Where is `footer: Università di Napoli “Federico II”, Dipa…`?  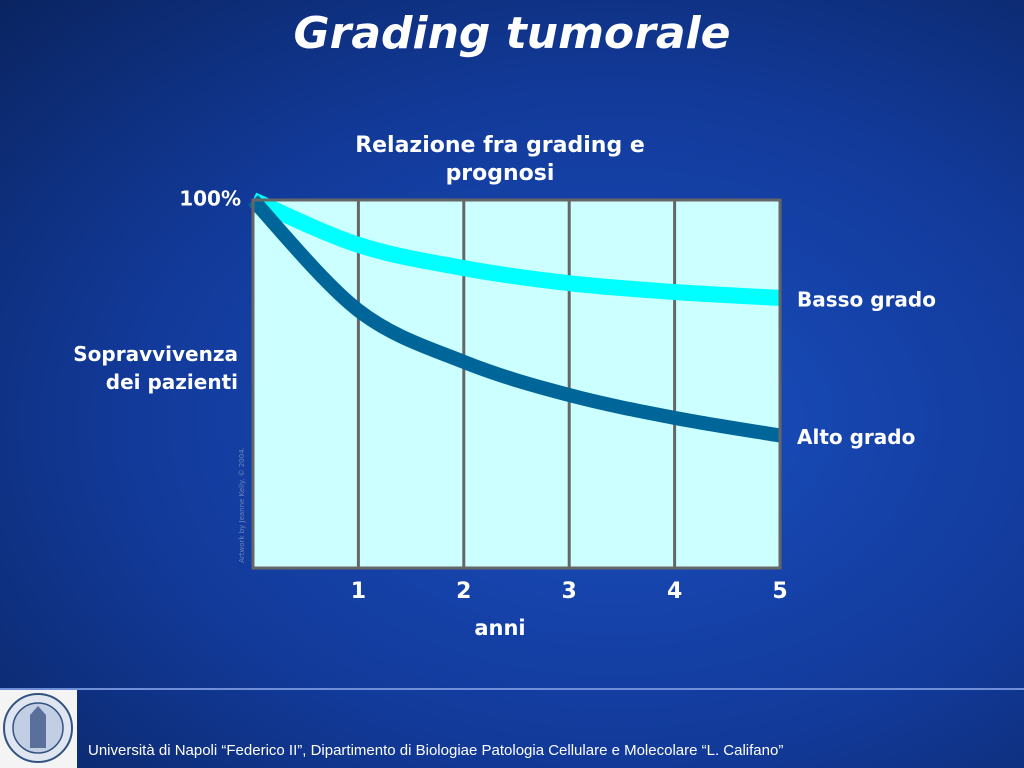
footer: Università di Napoli “Federico II”, Dipa… is located at coordinates (436, 750).